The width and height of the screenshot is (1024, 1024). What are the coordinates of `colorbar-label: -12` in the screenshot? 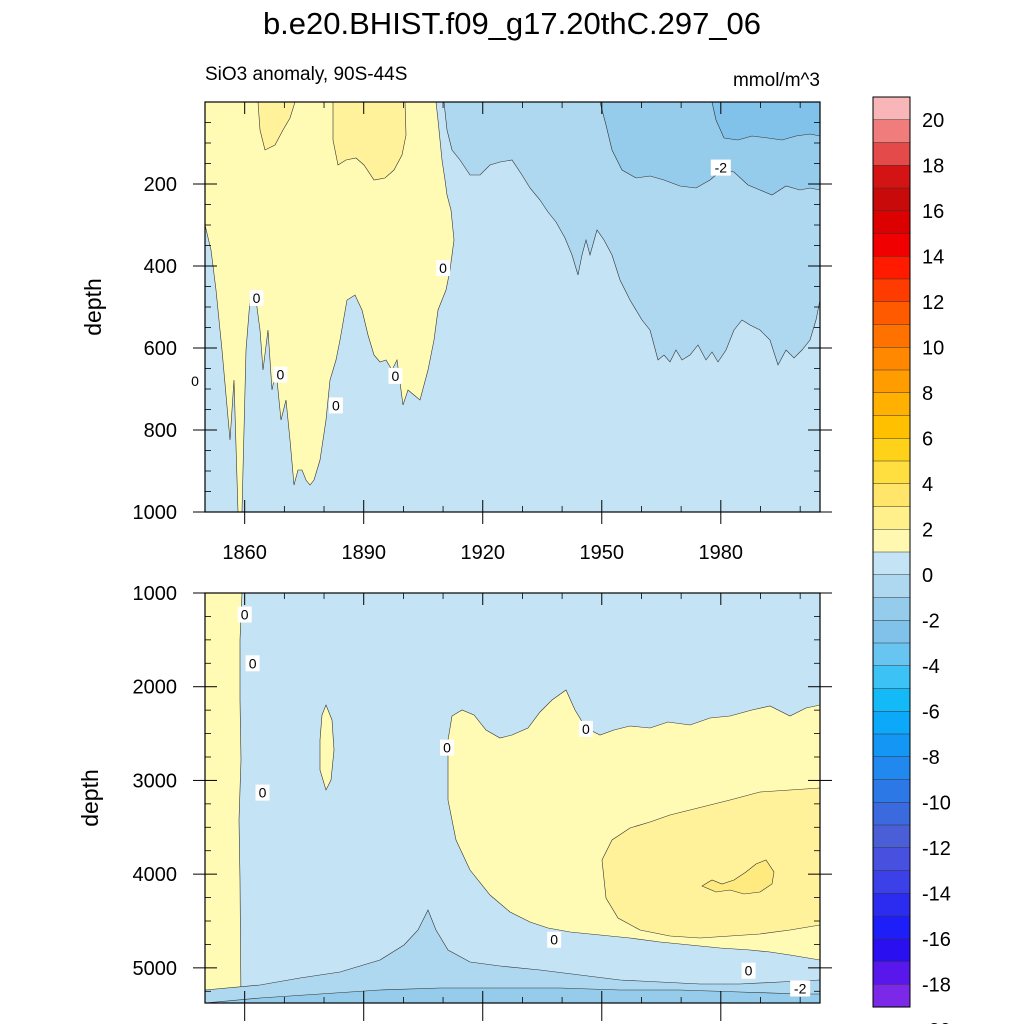 It's located at (936, 849).